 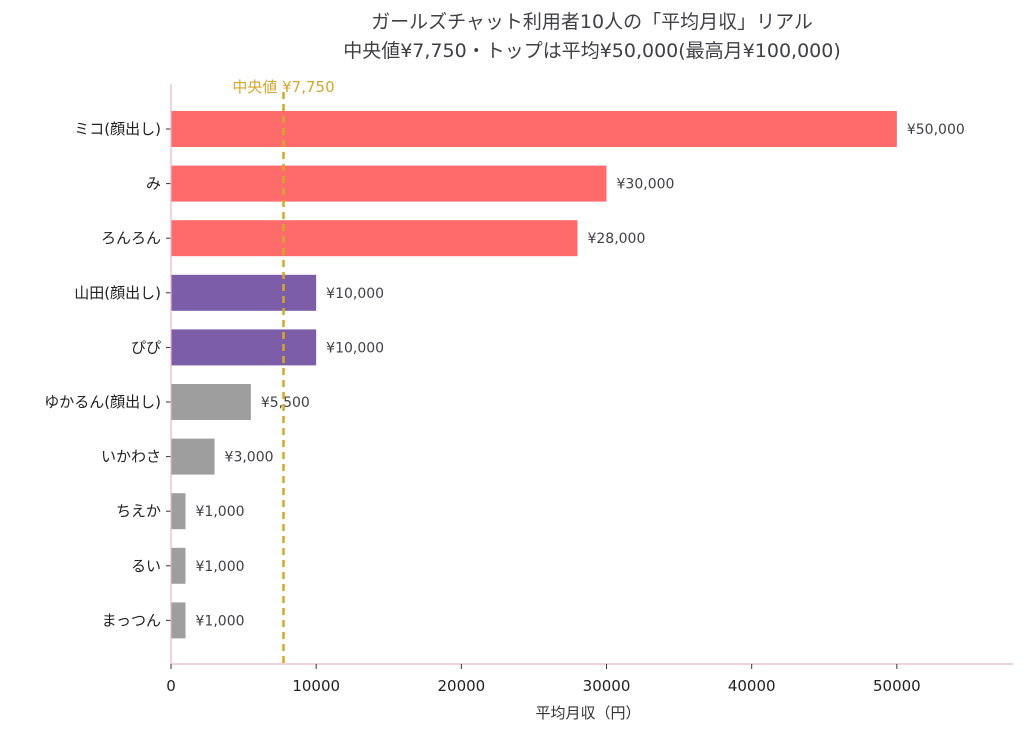 I want to click on x-tick-label-0: 0, so click(x=171, y=686).